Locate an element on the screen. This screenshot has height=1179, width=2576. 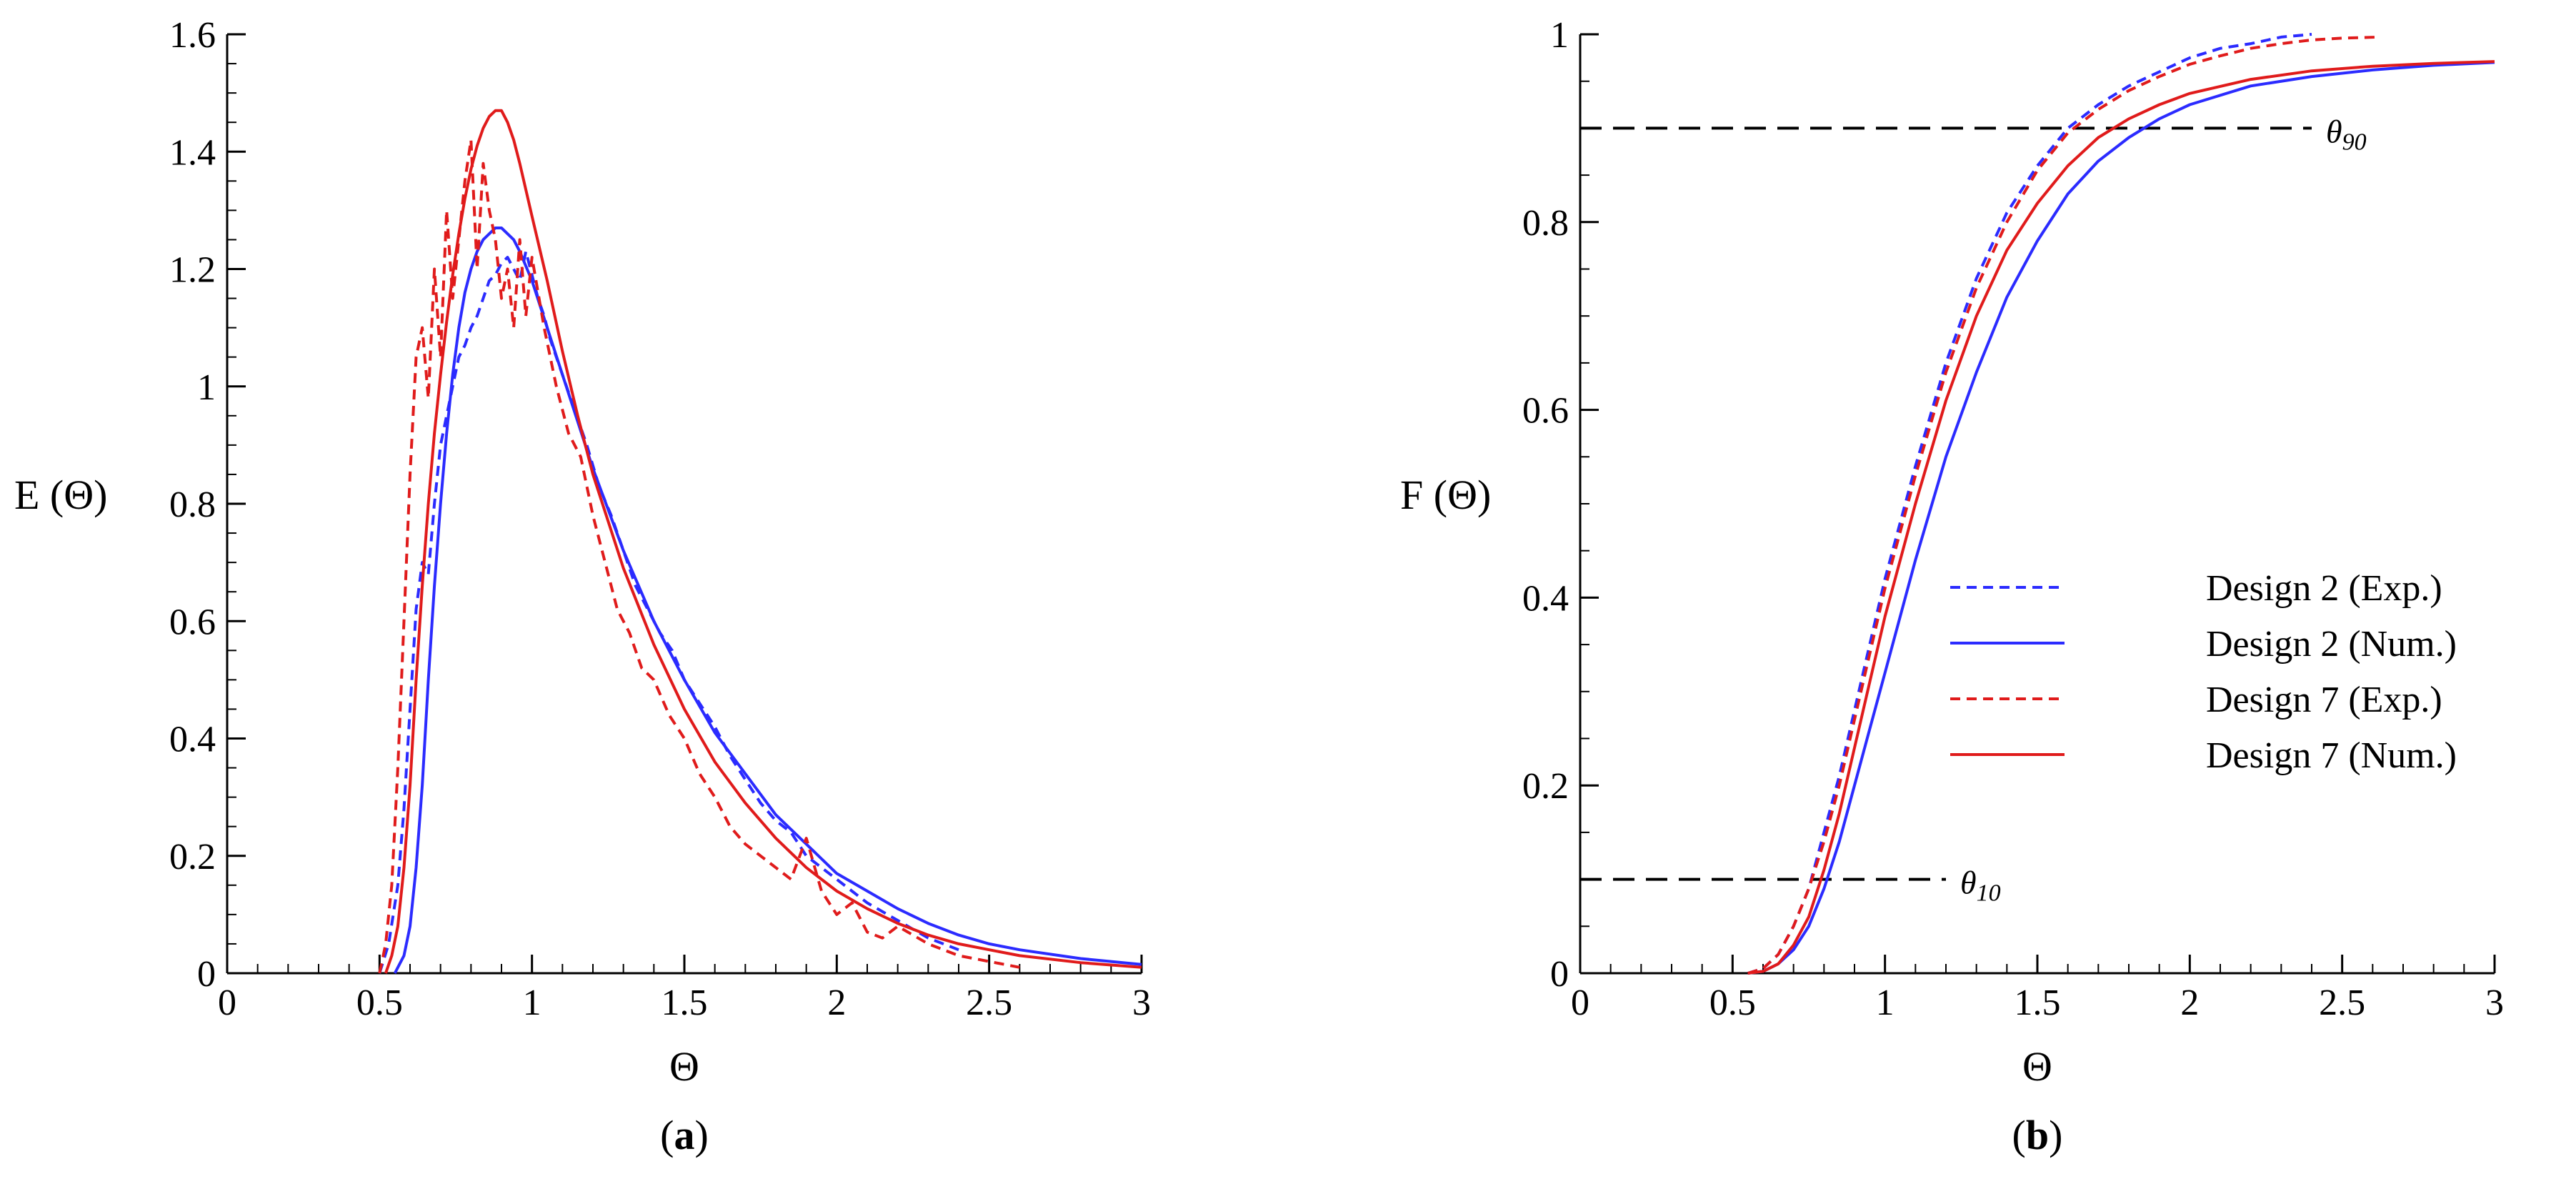
caption-letter: b is located at coordinates (2037, 1135).